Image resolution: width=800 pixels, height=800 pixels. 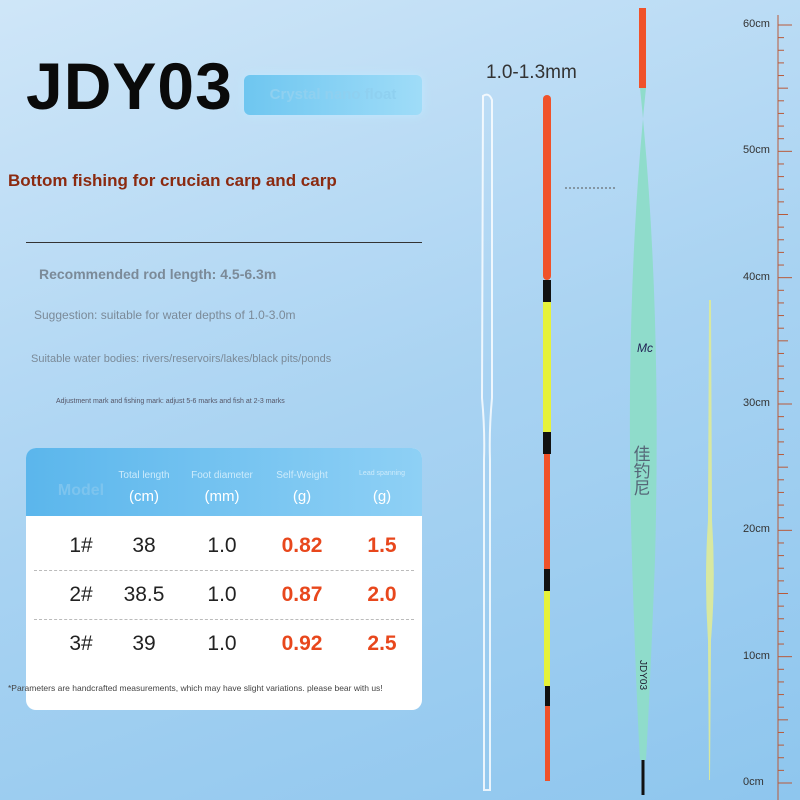 What do you see at coordinates (382, 545) in the screenshot?
I see `table-cell: 1.5` at bounding box center [382, 545].